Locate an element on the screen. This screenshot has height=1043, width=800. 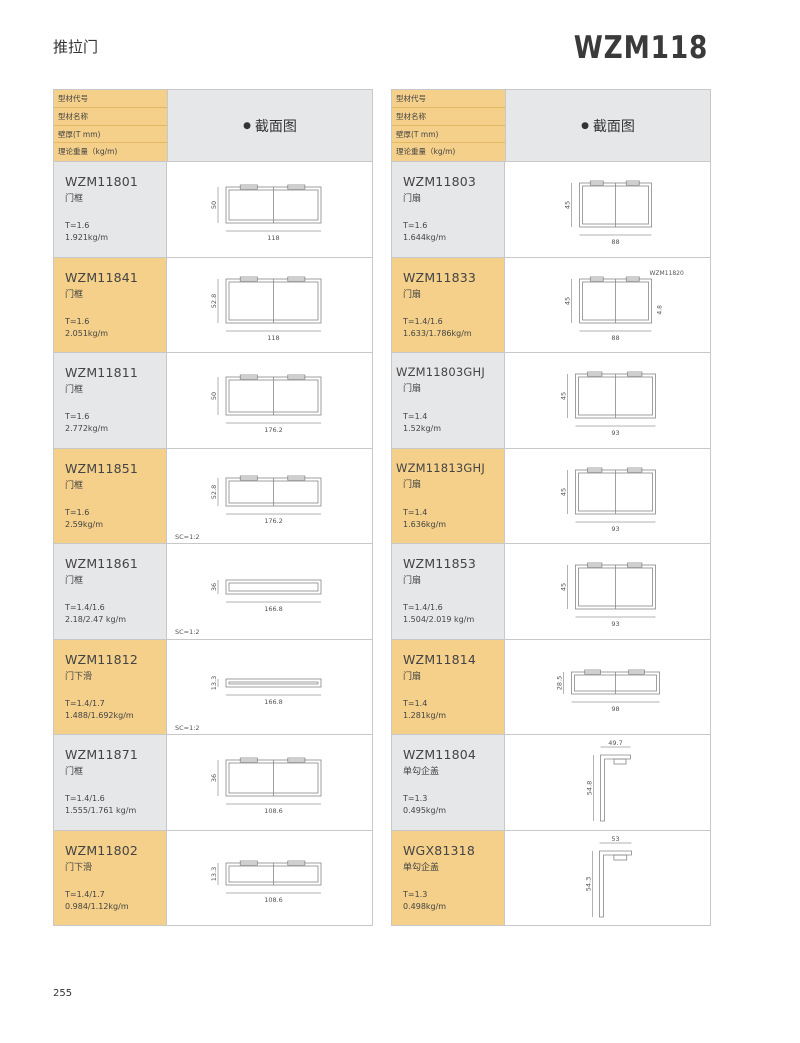
profile-row: WZM11841 门框 T=1.6 2.051kg/m 52.8 118 is located at coordinates (213, 305).